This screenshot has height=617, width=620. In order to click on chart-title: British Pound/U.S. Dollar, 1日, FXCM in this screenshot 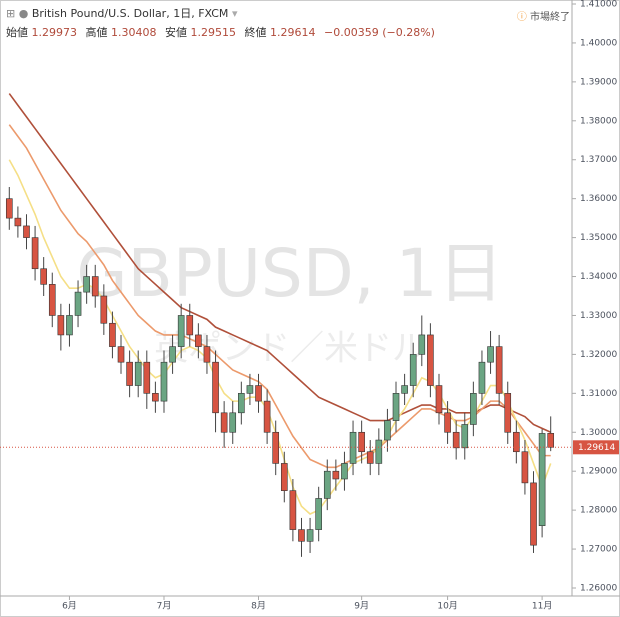, I will do `click(130, 13)`.